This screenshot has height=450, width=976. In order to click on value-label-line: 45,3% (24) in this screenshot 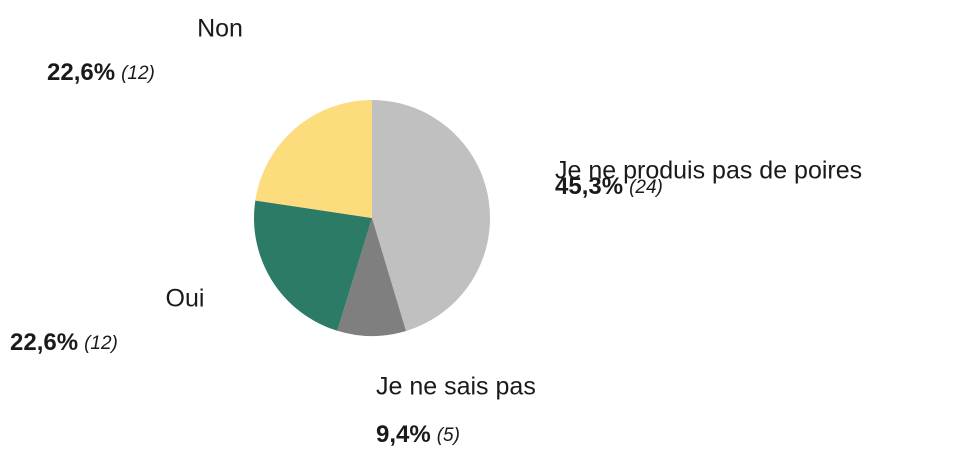, I will do `click(609, 186)`.